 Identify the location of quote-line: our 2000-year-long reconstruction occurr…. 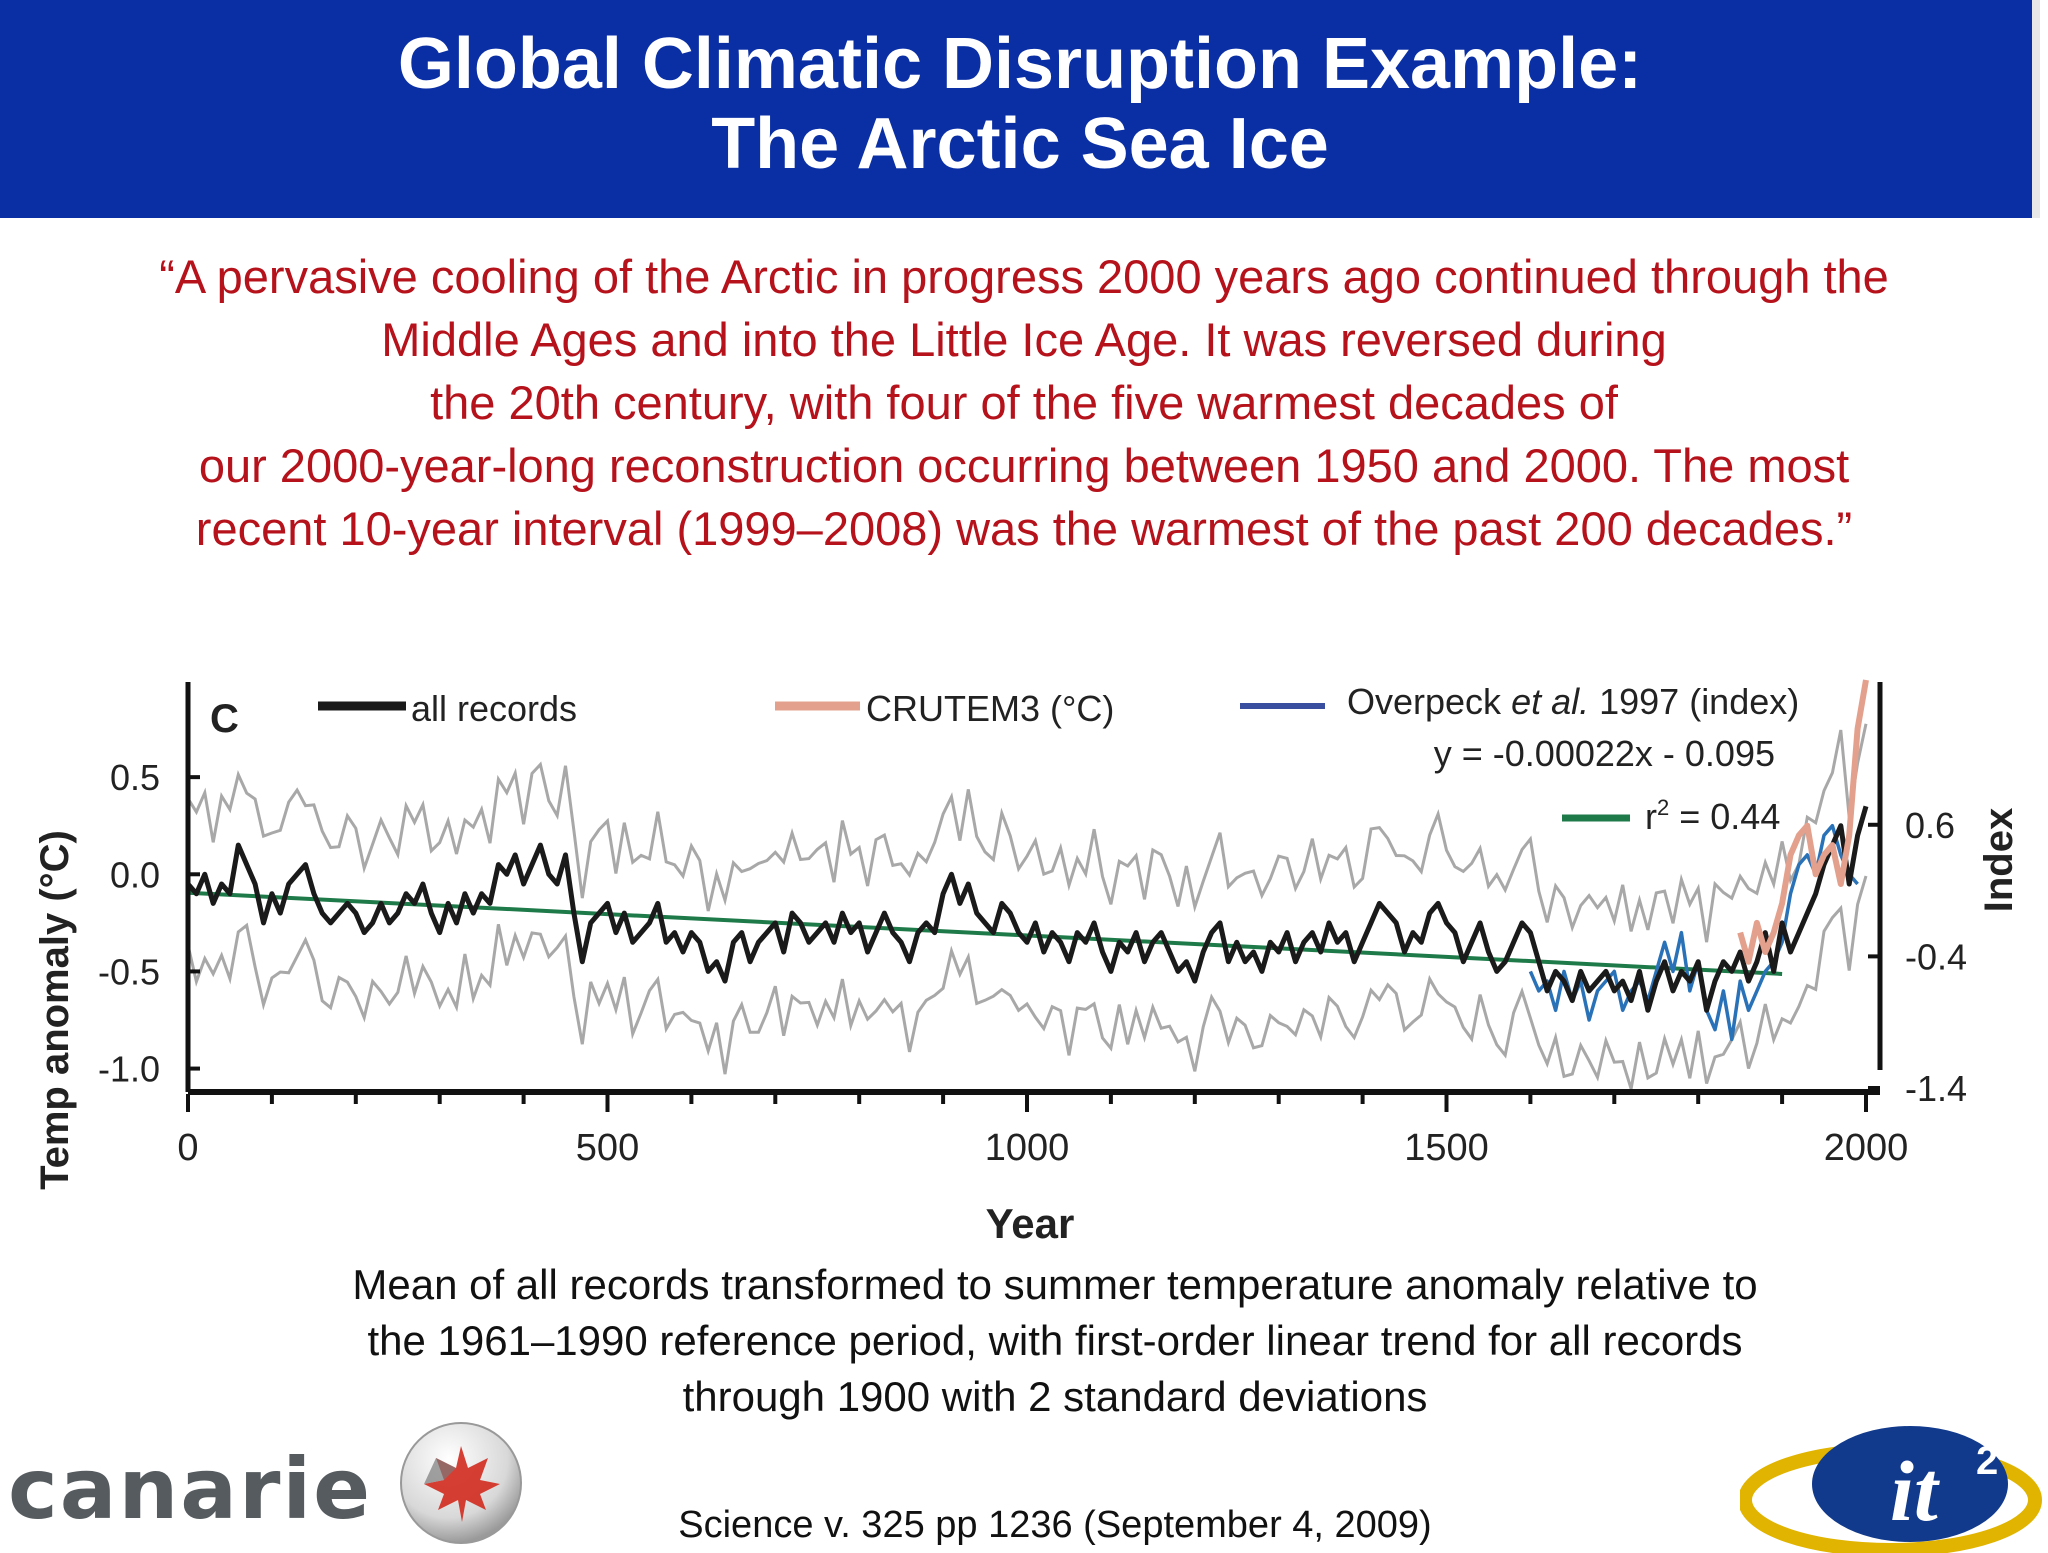
(1024, 465).